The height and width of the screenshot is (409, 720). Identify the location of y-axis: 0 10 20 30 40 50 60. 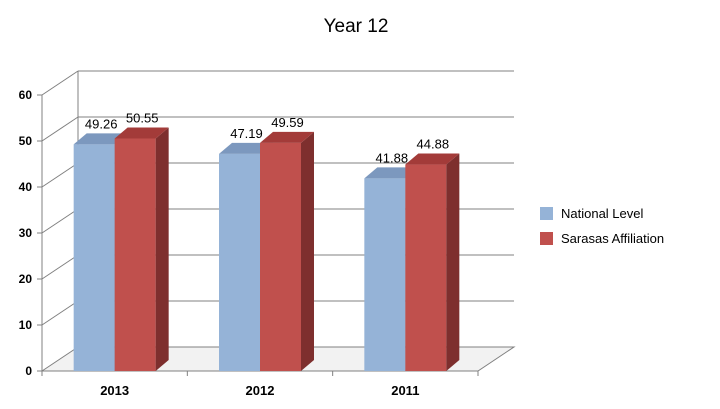
(49, 224).